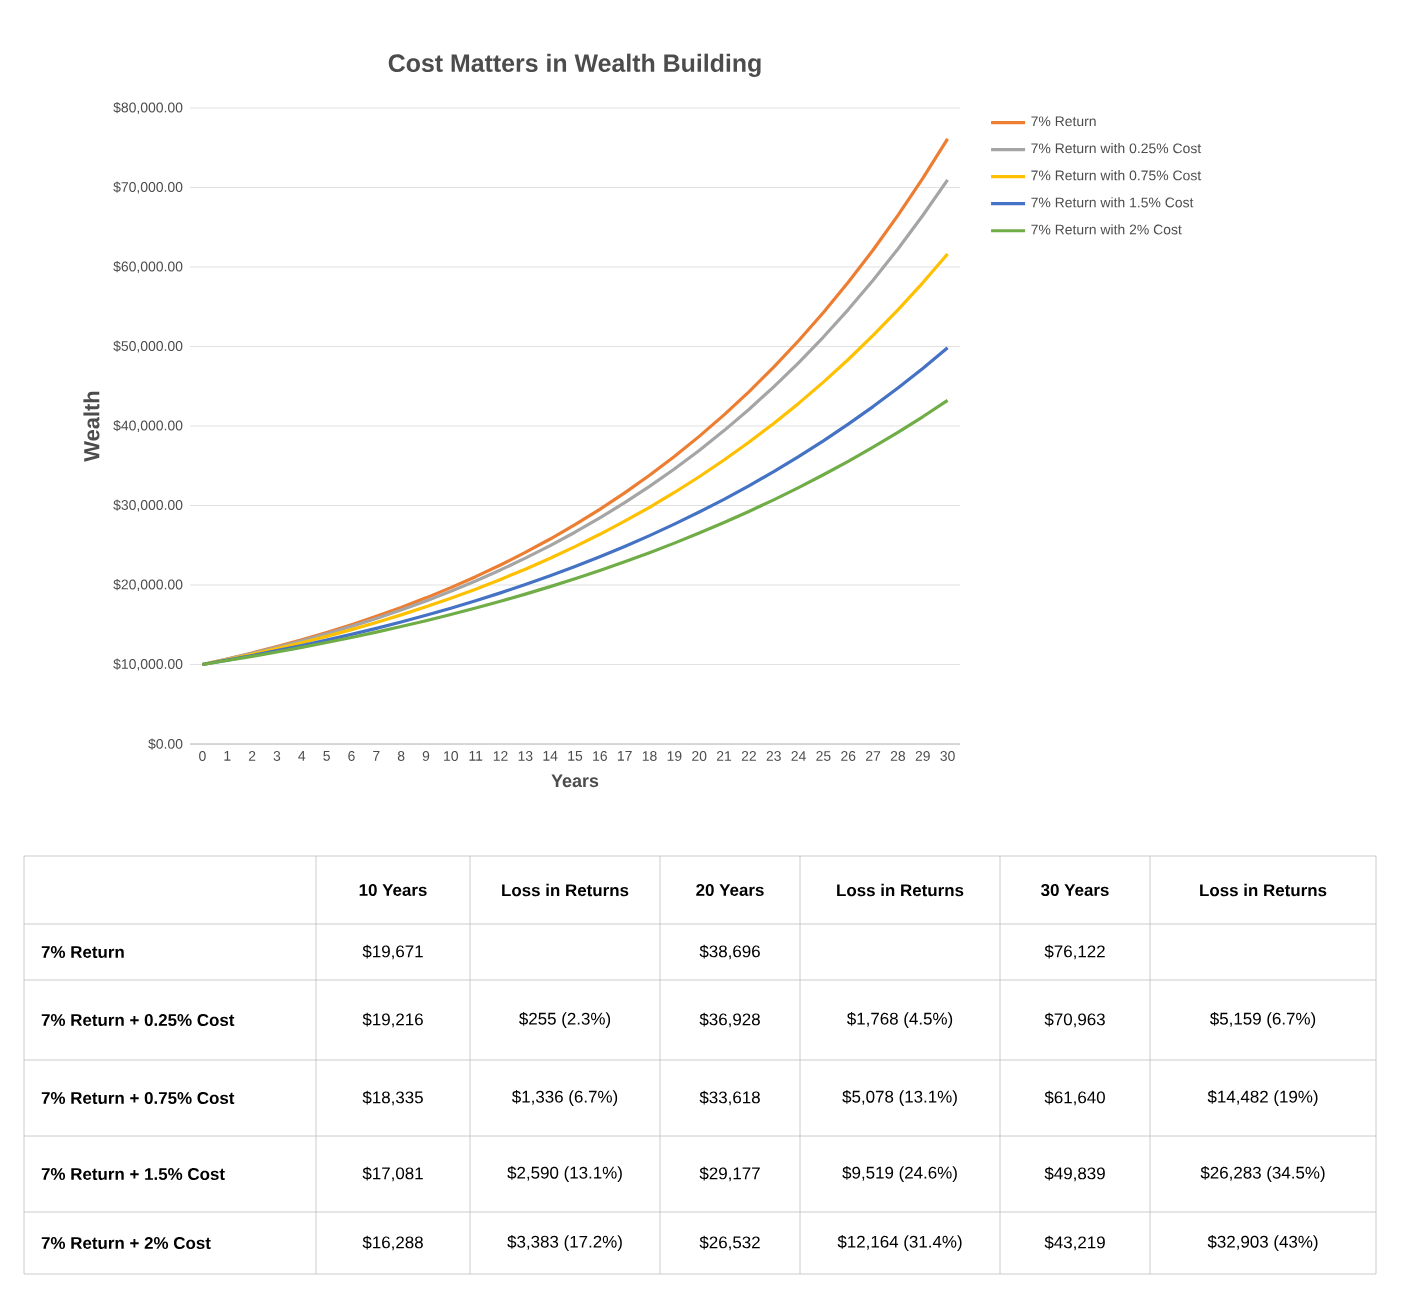 This screenshot has height=1298, width=1406. Describe the element at coordinates (1074, 1020) in the screenshot. I see `text: $70,963` at that location.